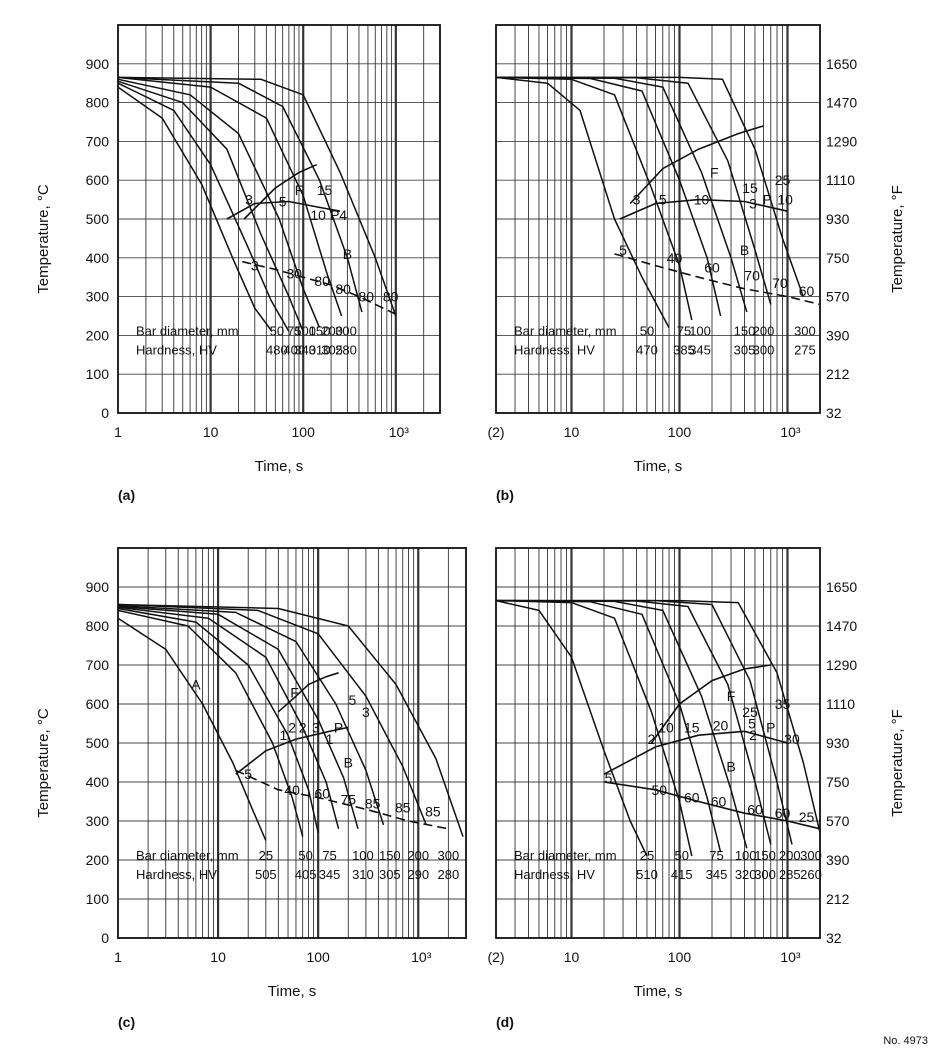 The width and height of the screenshot is (935, 1048). I want to click on hardness-value: 405, so click(306, 874).